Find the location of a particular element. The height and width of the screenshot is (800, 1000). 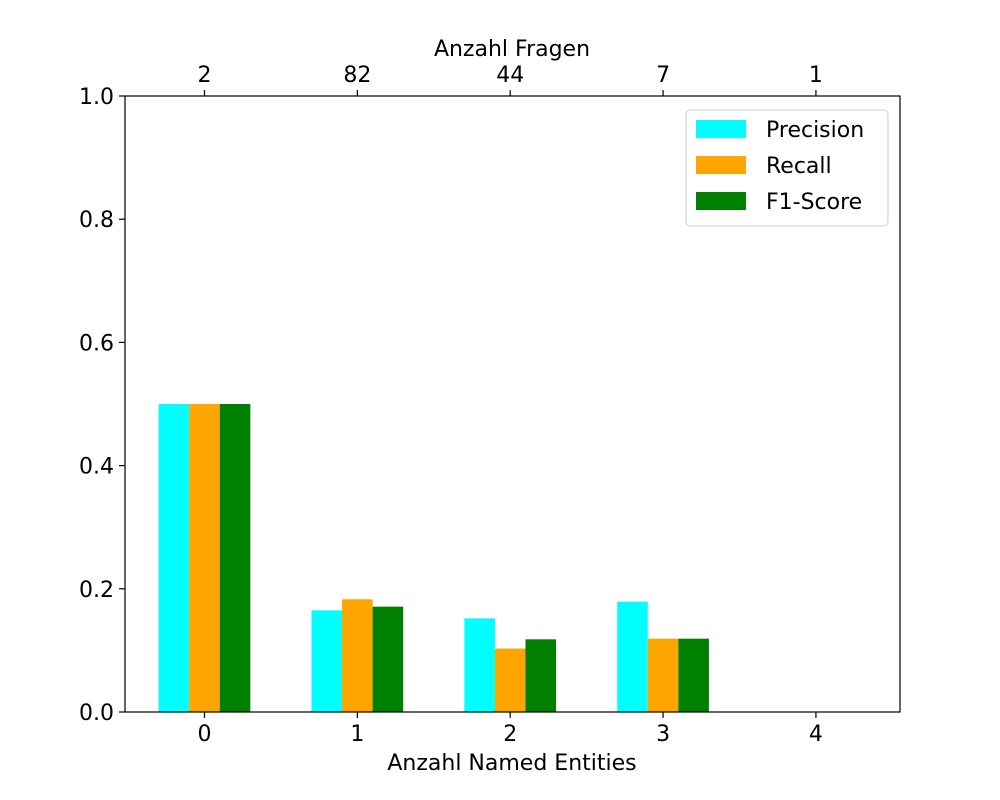

y-tick-label: 0.4 is located at coordinates (96, 467).